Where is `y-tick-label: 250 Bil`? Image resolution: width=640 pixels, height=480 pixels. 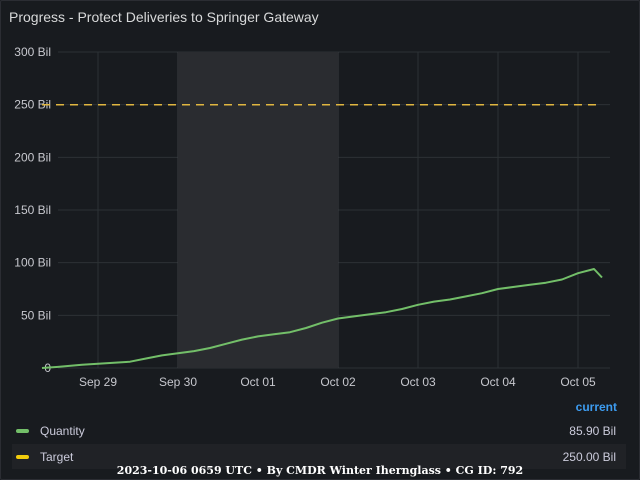
y-tick-label: 250 Bil is located at coordinates (32, 105).